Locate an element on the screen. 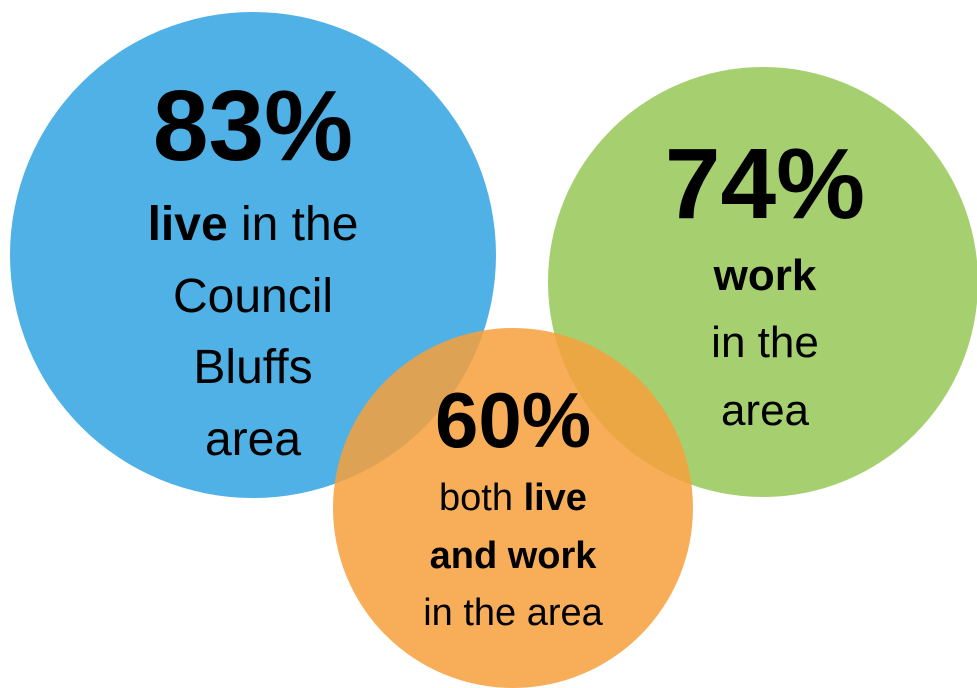 The height and width of the screenshot is (688, 977). caption-line: in the area is located at coordinates (513, 613).